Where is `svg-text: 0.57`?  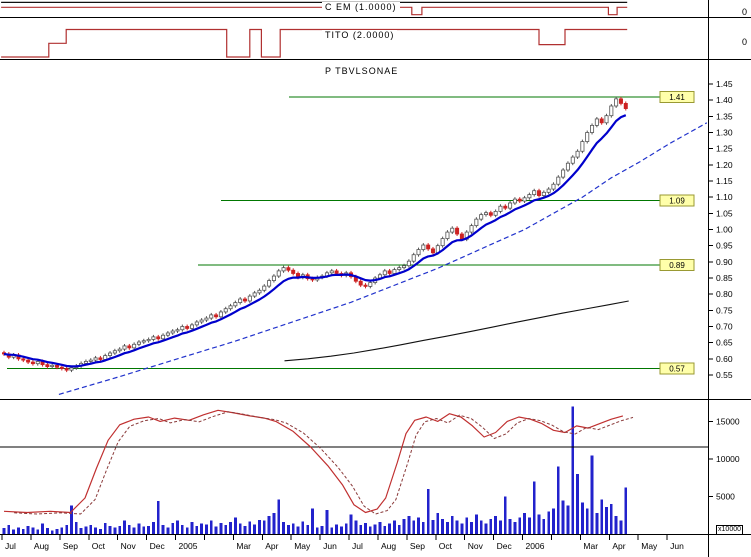
svg-text: 0.57 is located at coordinates (677, 369).